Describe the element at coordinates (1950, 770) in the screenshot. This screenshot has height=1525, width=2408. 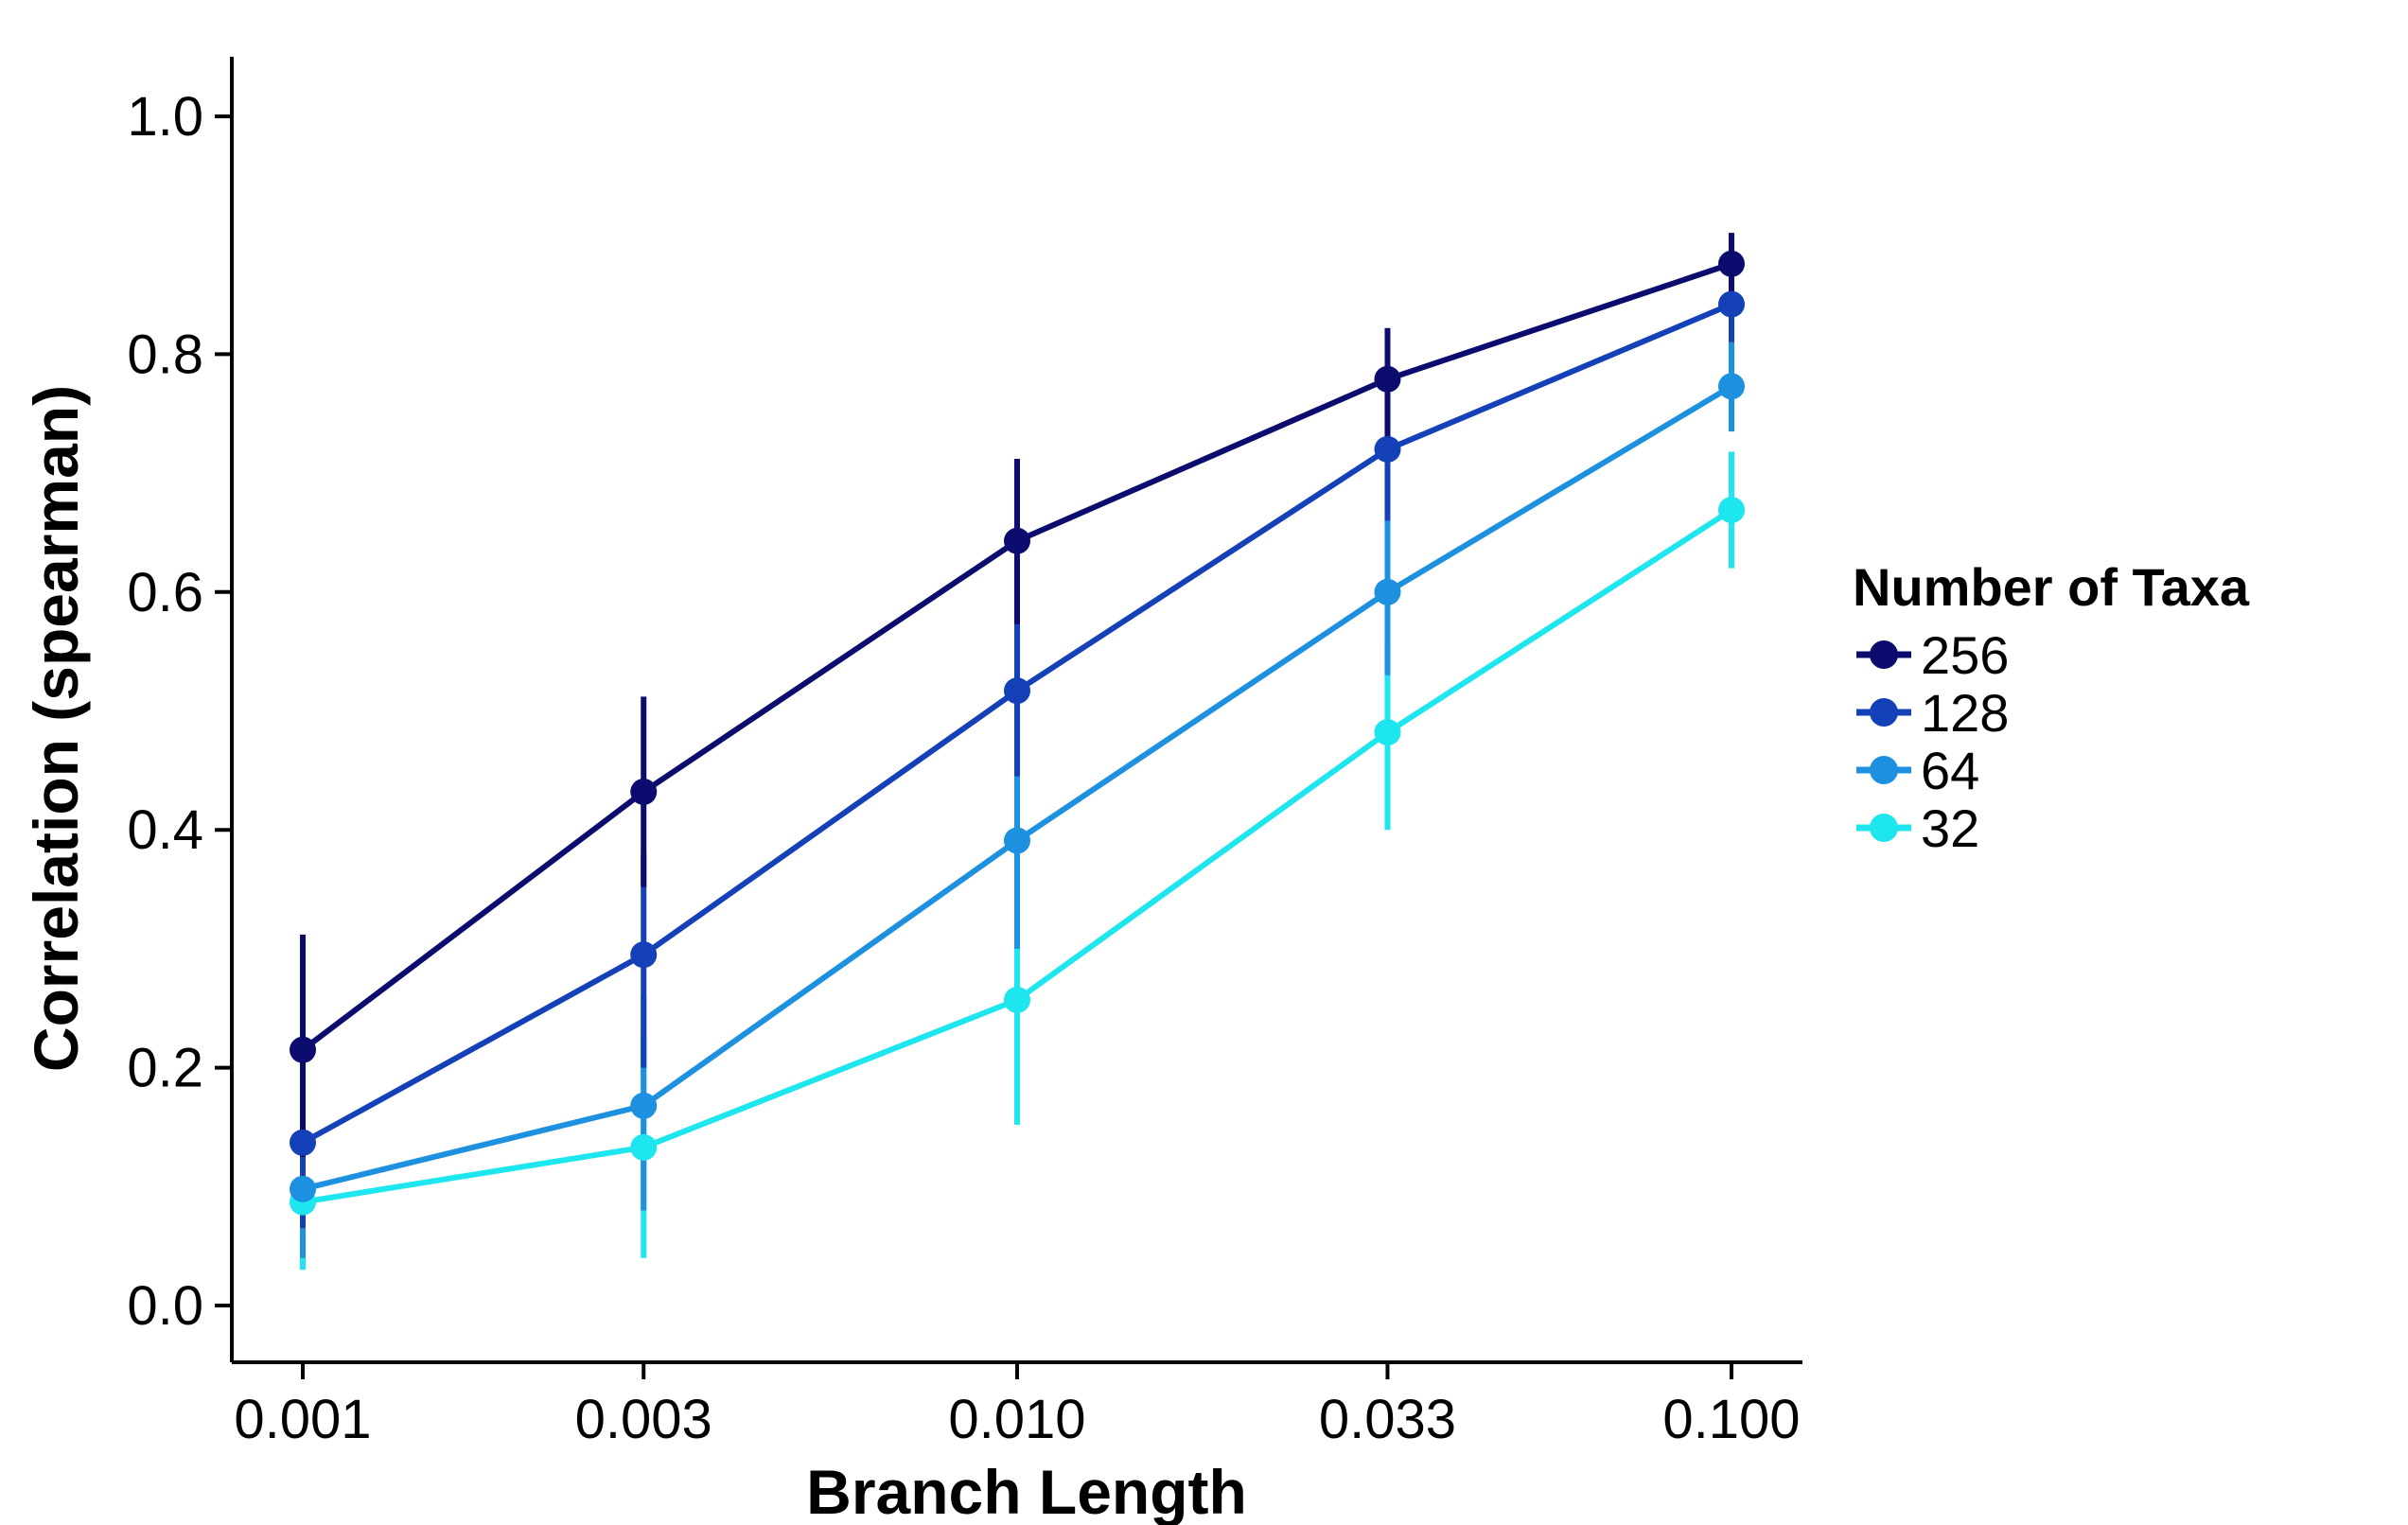
I see `legend-label-64: 64` at that location.